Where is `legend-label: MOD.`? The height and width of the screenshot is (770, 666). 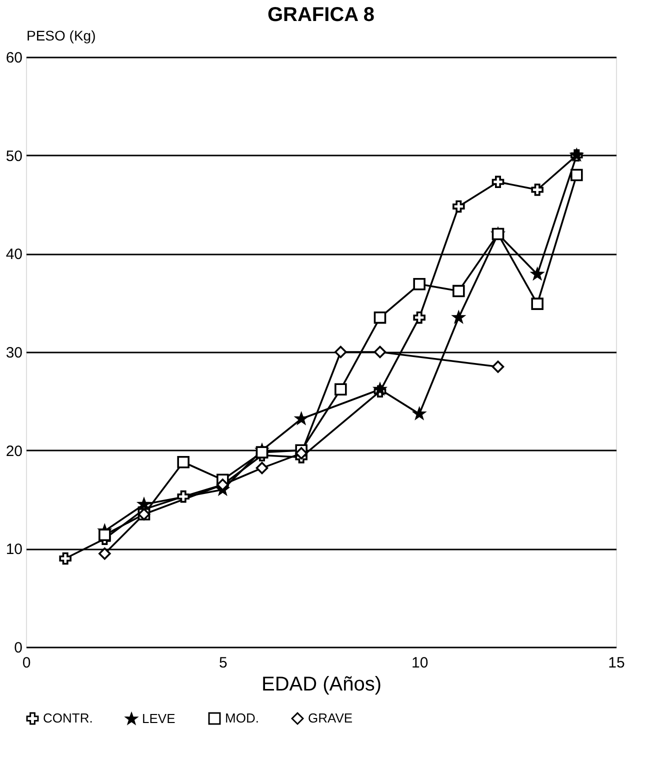
legend-label: MOD. is located at coordinates (242, 718).